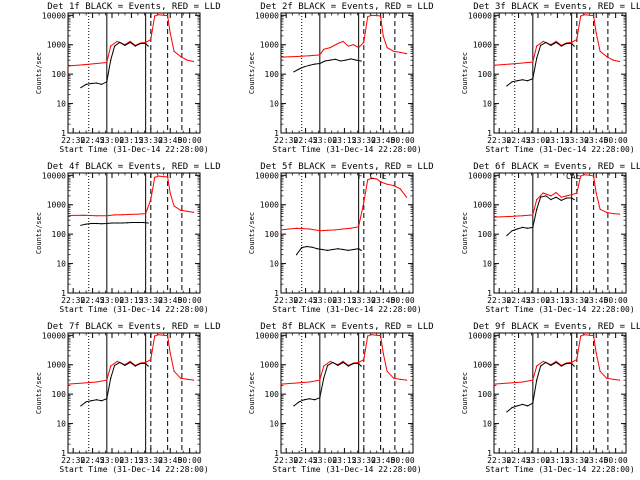  Describe the element at coordinates (360, 176) in the screenshot. I see `state-annotation: F` at that location.